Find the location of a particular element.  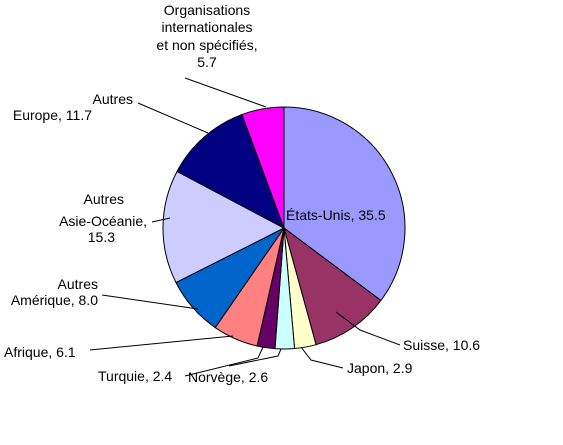

data-label-4: Norvège, 2.6 is located at coordinates (228, 377).